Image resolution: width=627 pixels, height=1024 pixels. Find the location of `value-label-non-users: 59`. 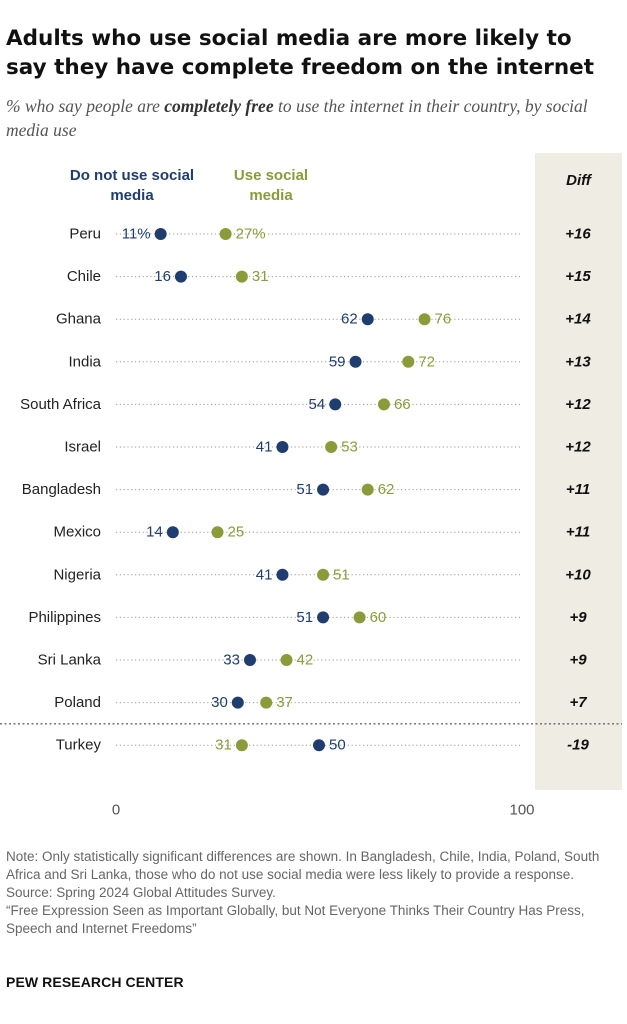

value-label-non-users: 59 is located at coordinates (337, 361).